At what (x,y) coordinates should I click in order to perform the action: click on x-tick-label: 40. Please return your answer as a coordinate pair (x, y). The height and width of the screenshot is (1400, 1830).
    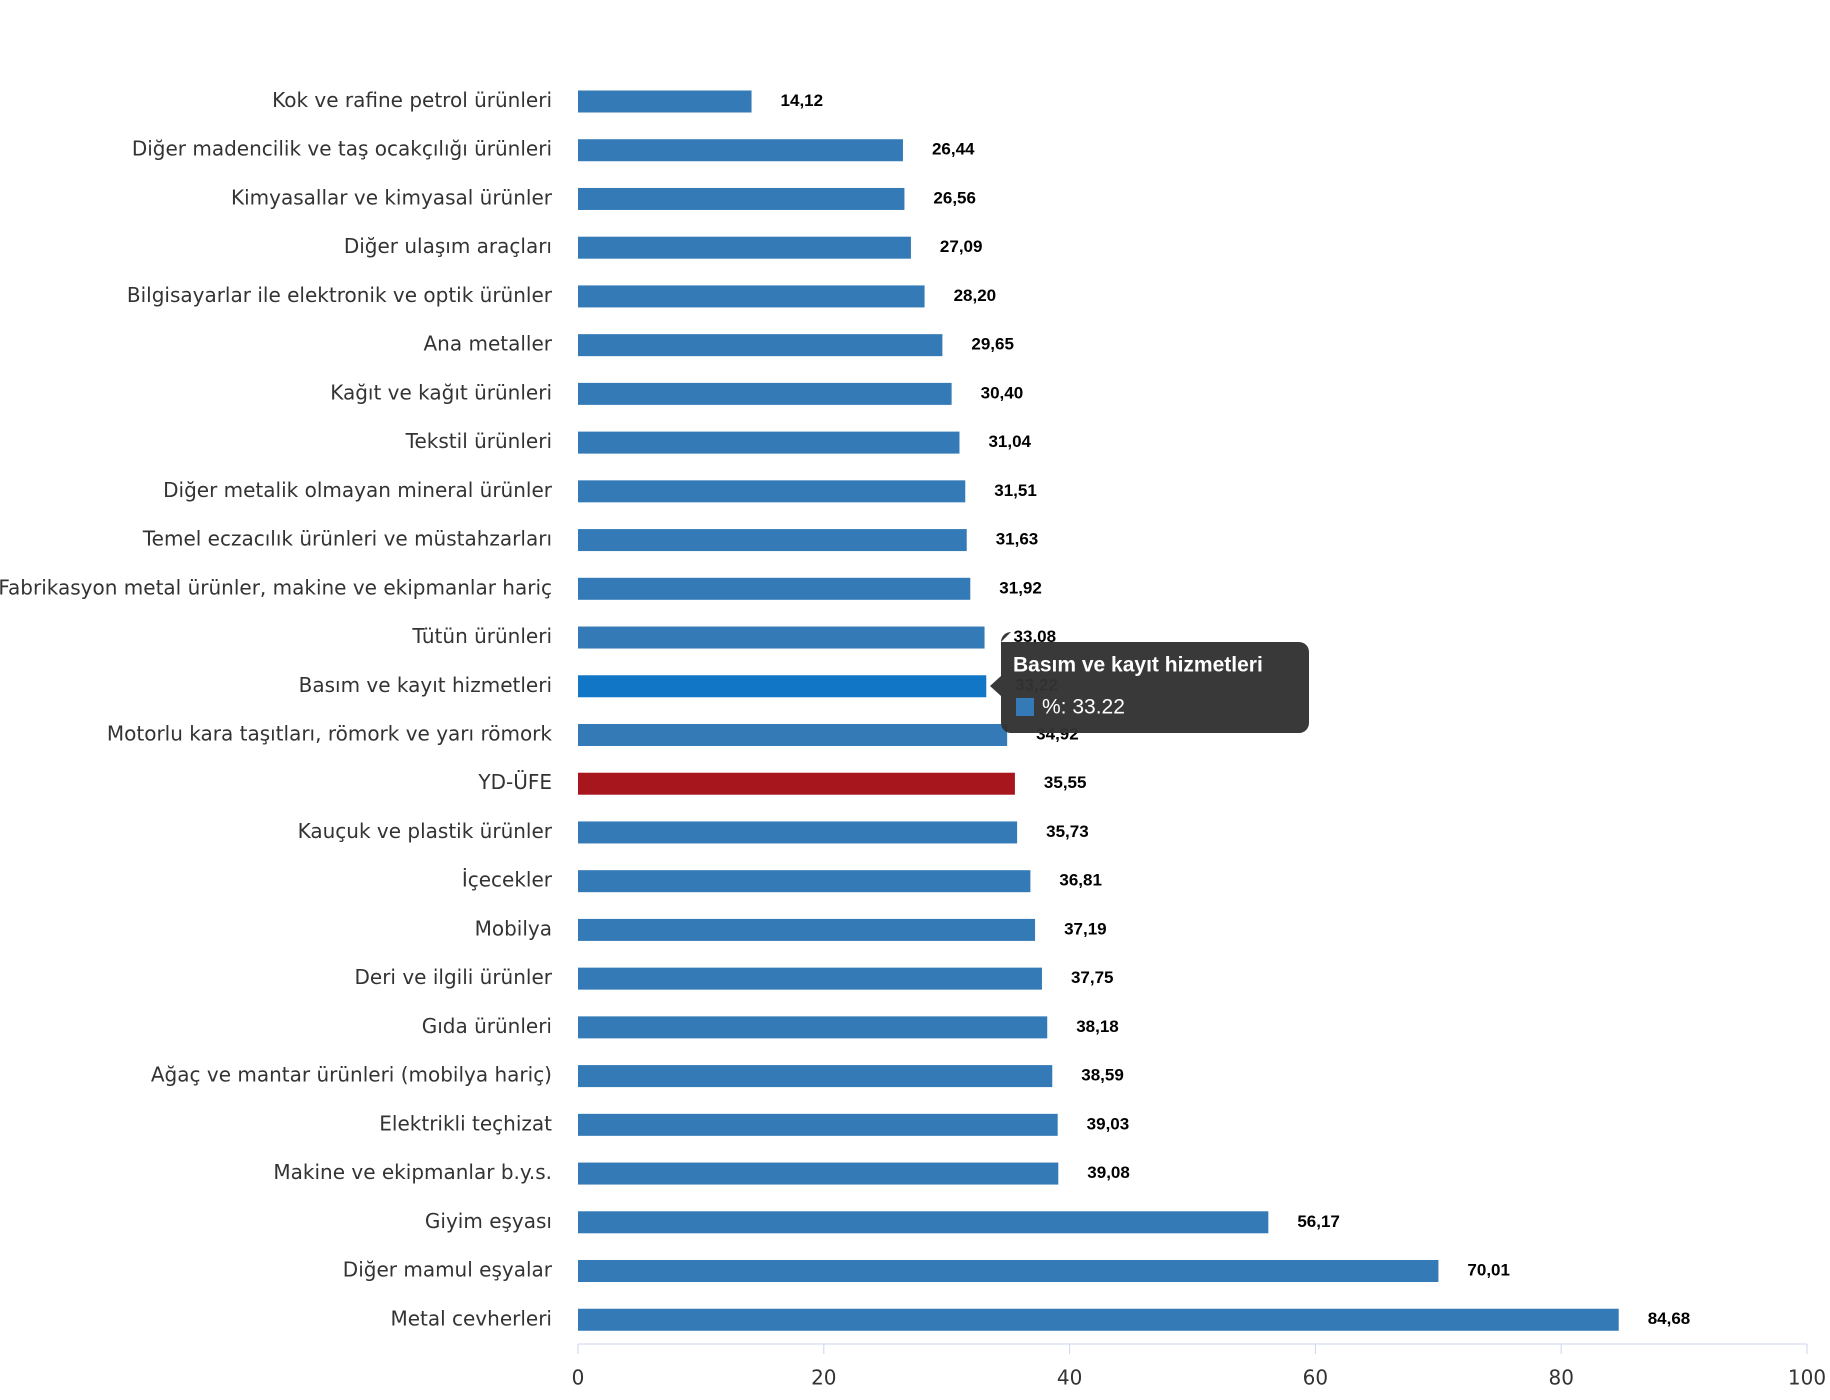
    Looking at the image, I should click on (1069, 1378).